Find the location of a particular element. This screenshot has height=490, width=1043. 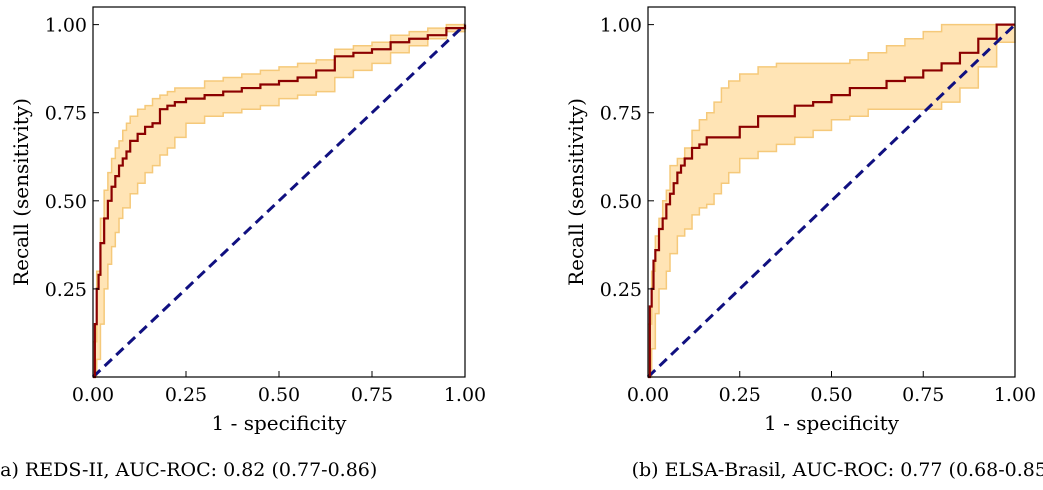

subfigure-caption: (a) REDS-II, AUC-ROC: 0.82 (0.77-0.86) is located at coordinates (188, 470).